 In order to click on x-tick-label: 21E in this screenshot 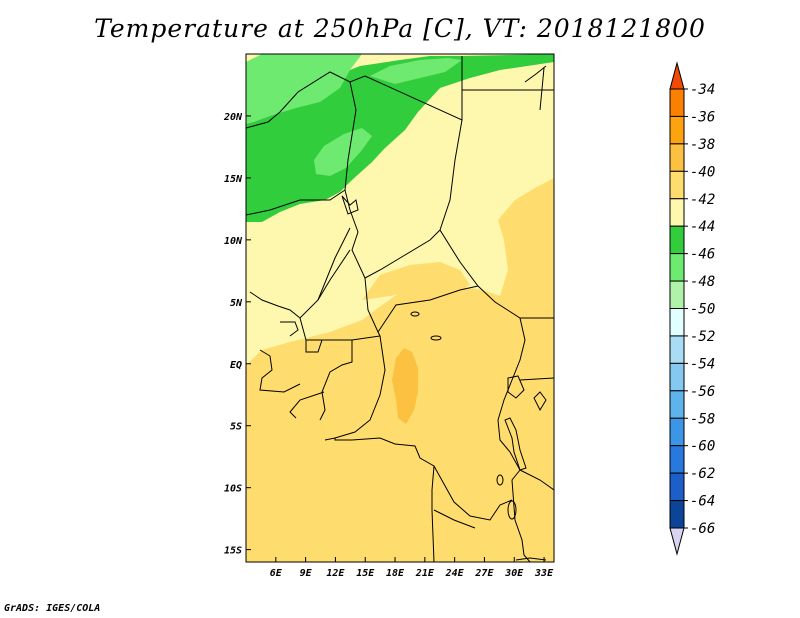, I will do `click(425, 573)`.